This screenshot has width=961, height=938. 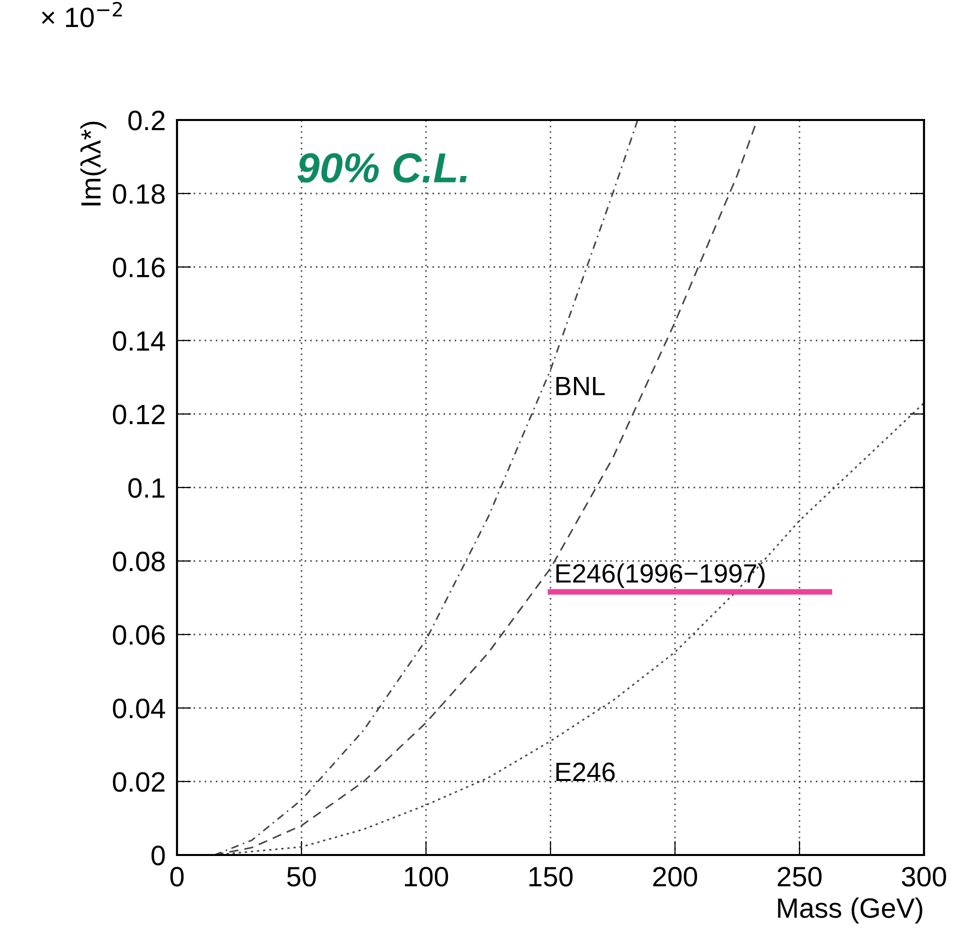 What do you see at coordinates (146, 488) in the screenshot?
I see `y-tick-label: 0.1` at bounding box center [146, 488].